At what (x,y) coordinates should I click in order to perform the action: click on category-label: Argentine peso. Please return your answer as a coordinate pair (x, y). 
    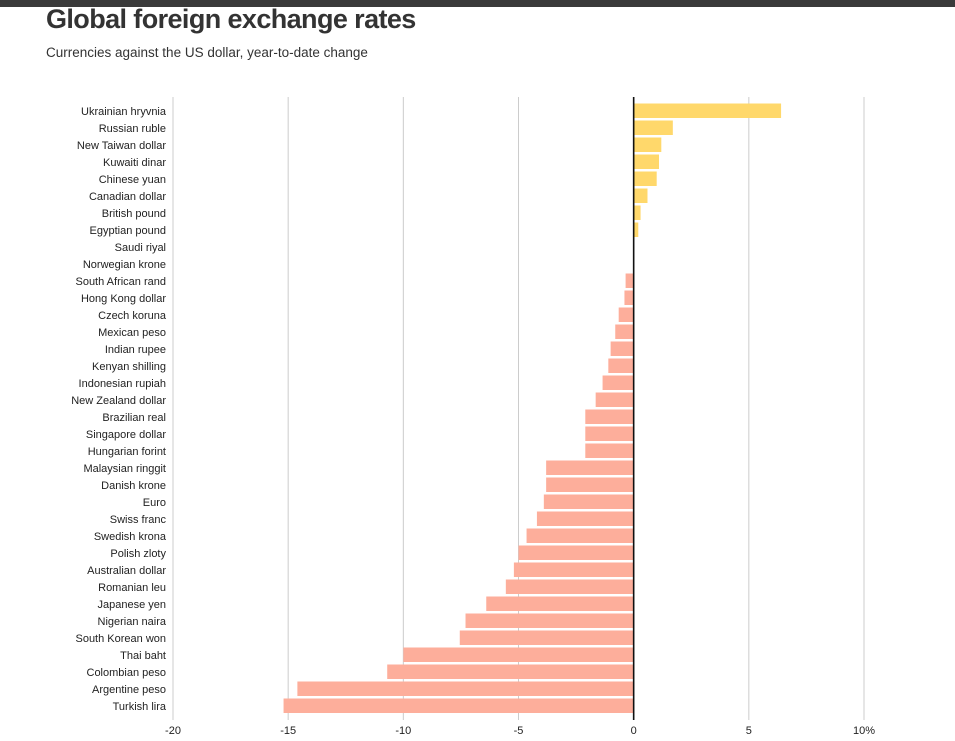
    Looking at the image, I should click on (129, 690).